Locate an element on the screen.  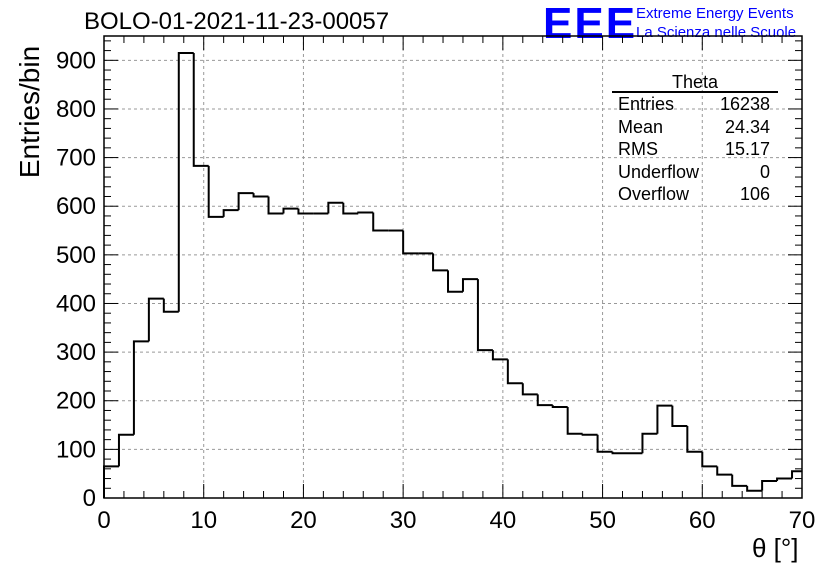
x-tick-label: 60 is located at coordinates (702, 520).